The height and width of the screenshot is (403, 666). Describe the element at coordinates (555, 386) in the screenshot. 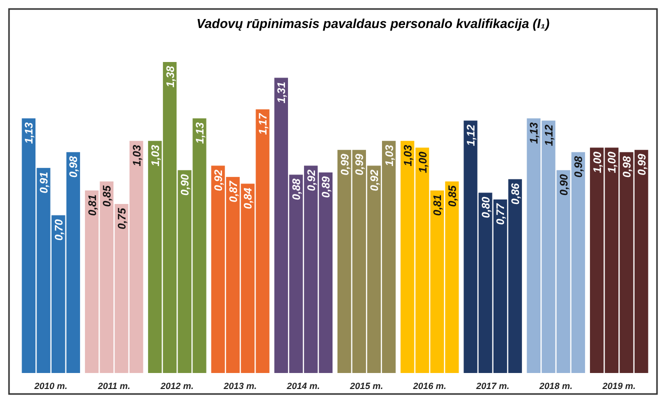

I see `x-tick-label: 2018 m.` at that location.